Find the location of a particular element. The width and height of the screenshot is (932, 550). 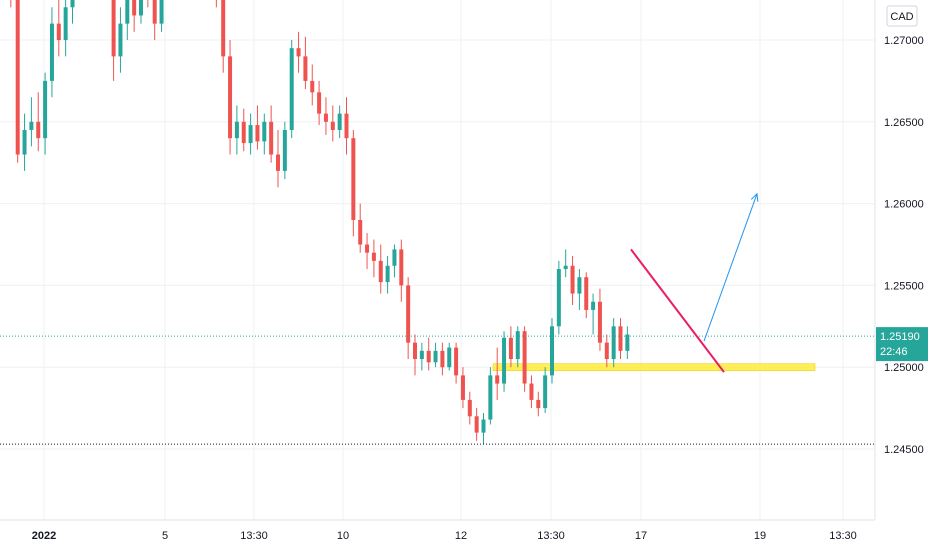

annotations-layer is located at coordinates (654, 367).